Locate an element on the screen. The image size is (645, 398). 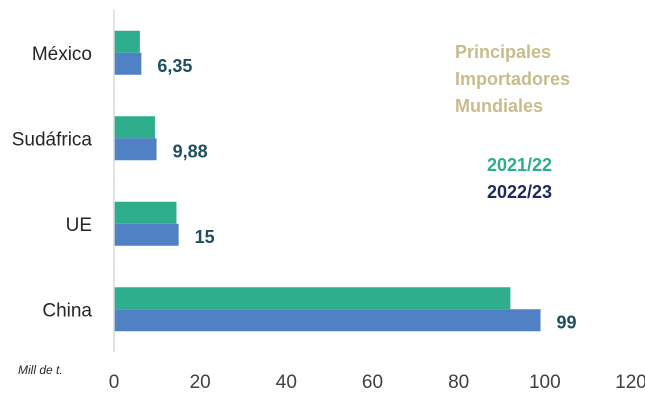
x-tick-0: 0 is located at coordinates (114, 382).